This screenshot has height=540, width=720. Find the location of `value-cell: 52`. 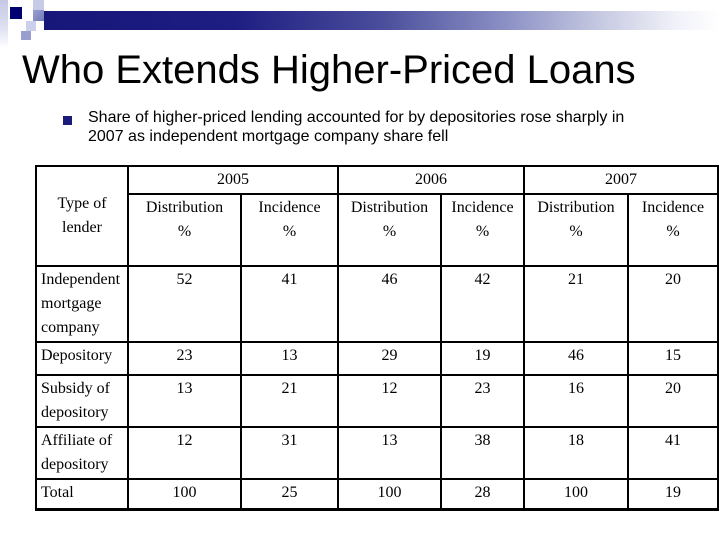

value-cell: 52 is located at coordinates (184, 304).